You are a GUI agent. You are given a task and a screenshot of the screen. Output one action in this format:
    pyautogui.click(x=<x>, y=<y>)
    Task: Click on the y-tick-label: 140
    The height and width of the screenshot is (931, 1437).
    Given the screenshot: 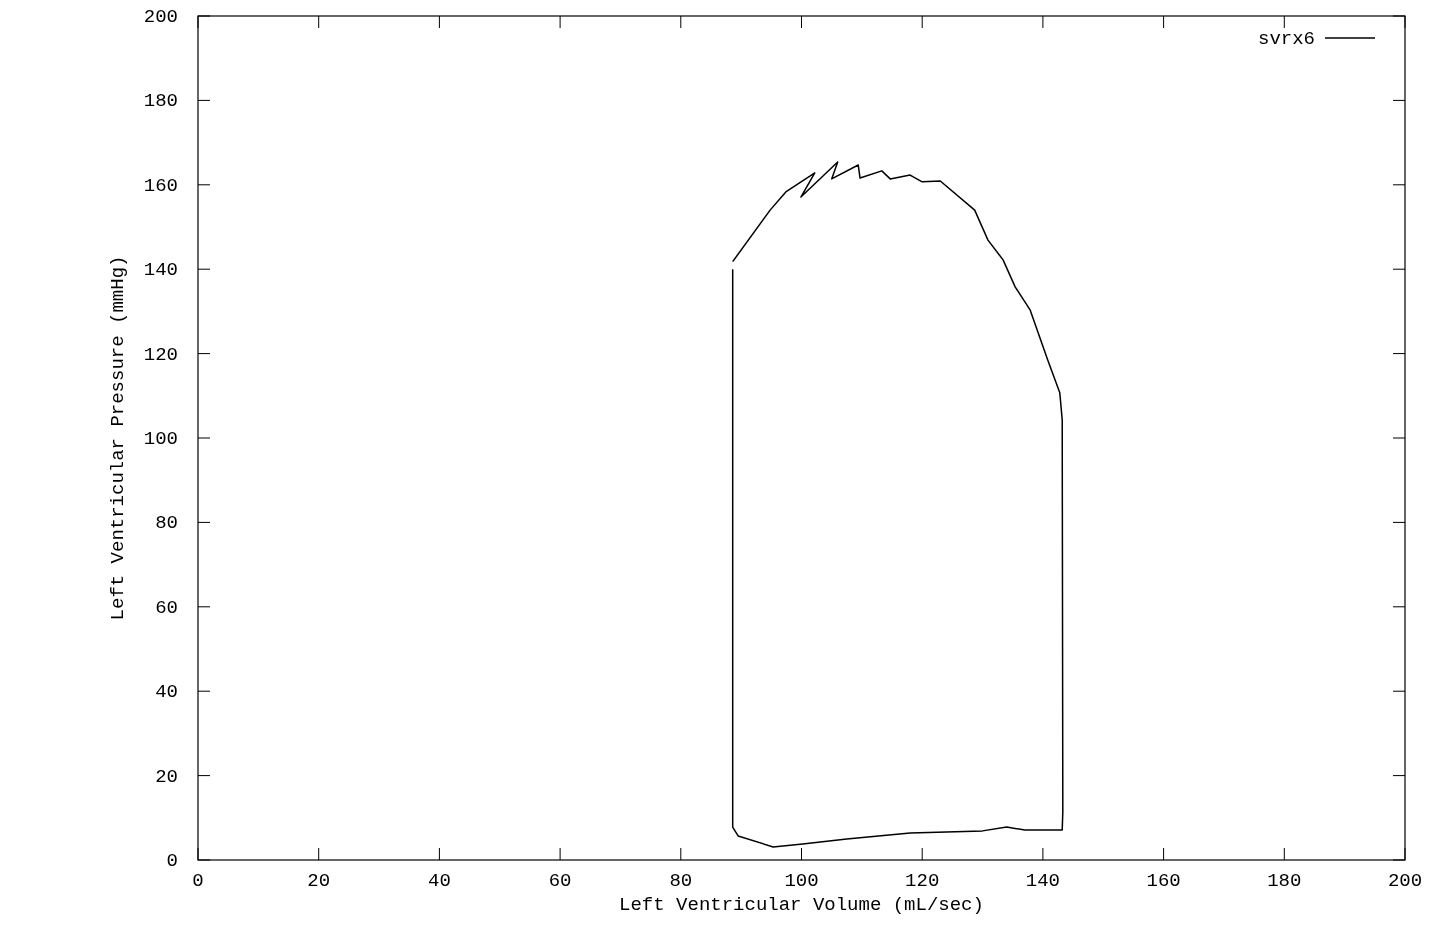 What is the action you would take?
    pyautogui.click(x=160, y=270)
    